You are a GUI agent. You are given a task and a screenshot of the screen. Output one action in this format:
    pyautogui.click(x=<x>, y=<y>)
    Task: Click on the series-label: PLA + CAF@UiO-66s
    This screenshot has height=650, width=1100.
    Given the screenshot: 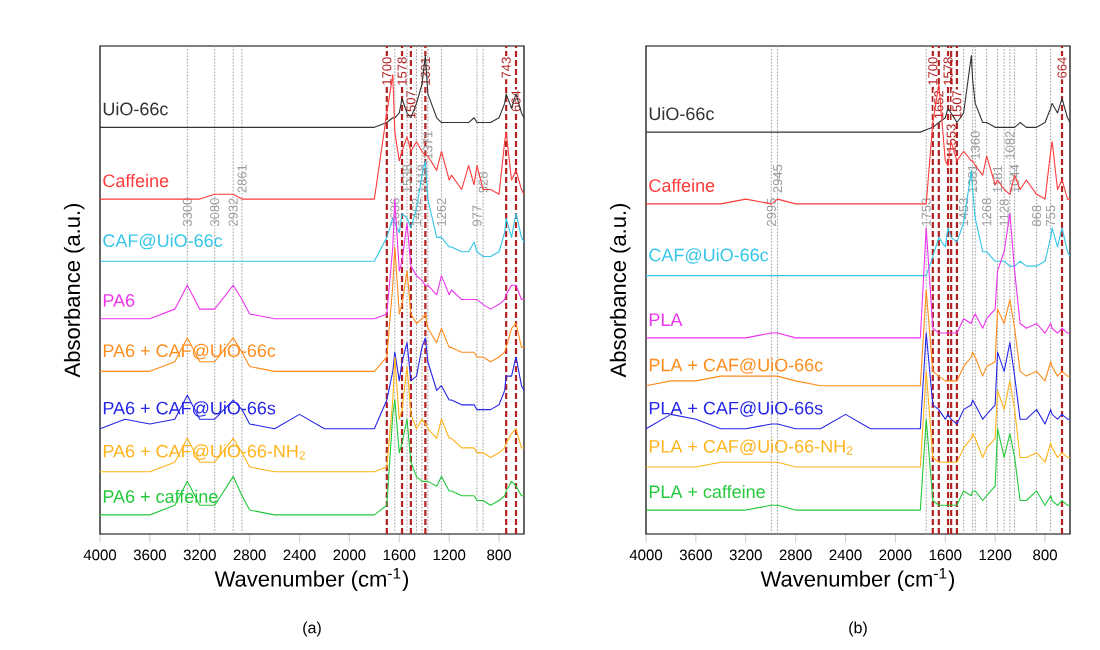 What is the action you would take?
    pyautogui.click(x=736, y=409)
    